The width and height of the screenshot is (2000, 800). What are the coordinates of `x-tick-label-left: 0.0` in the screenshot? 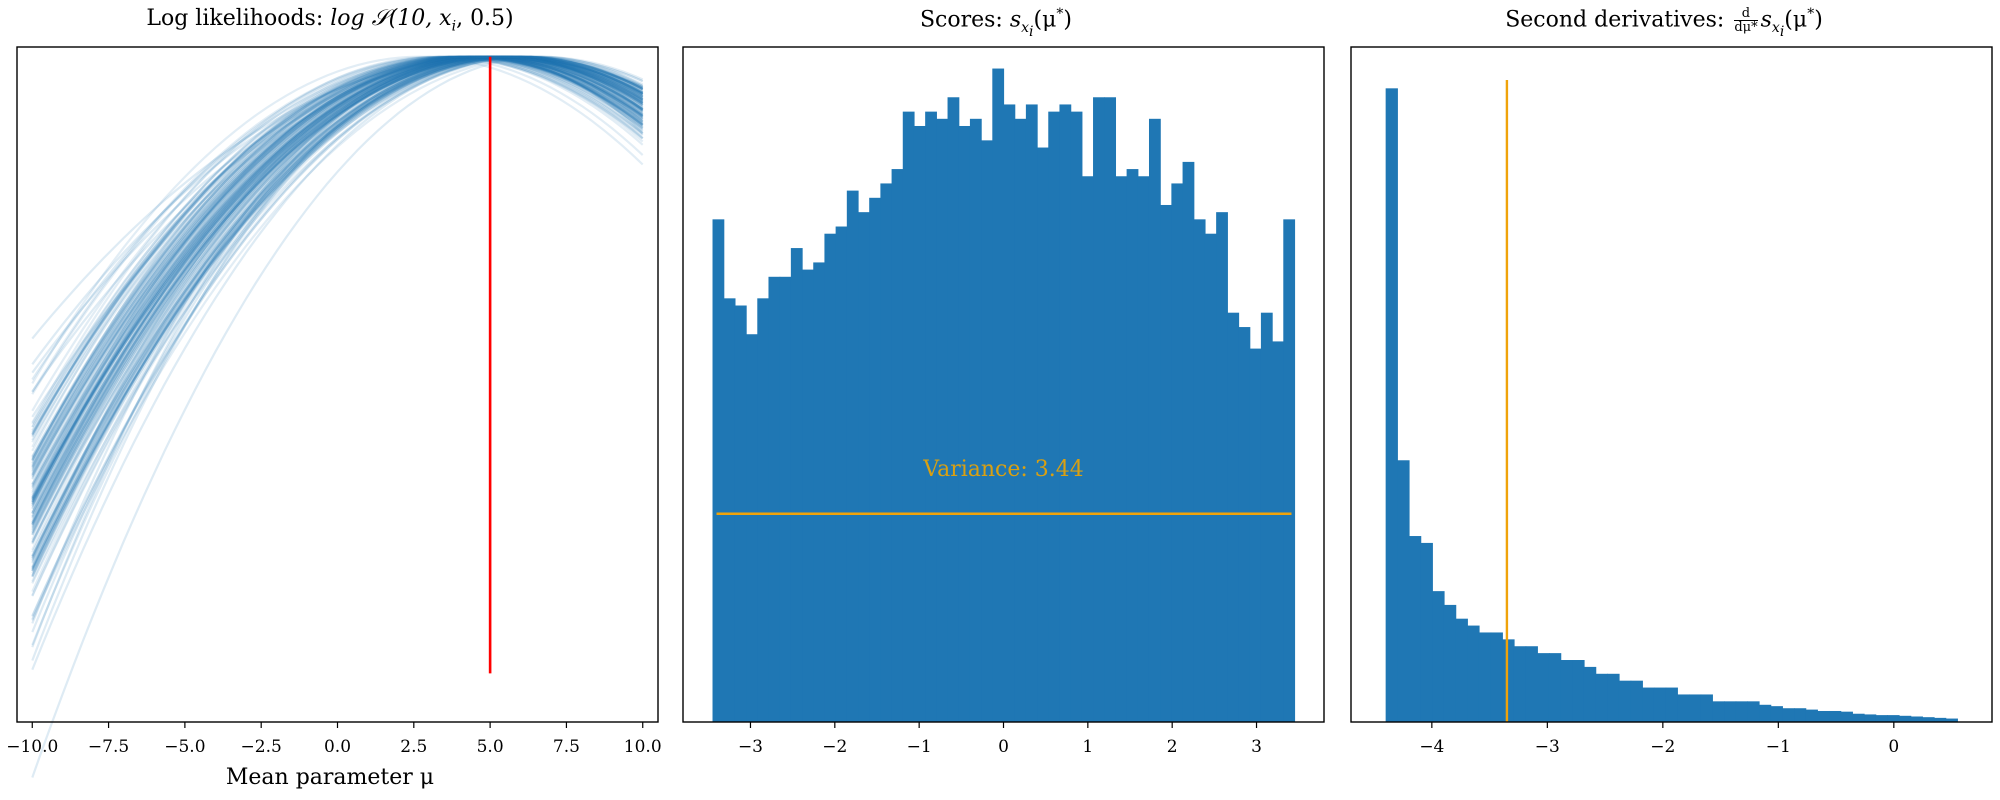 It's located at (337, 747).